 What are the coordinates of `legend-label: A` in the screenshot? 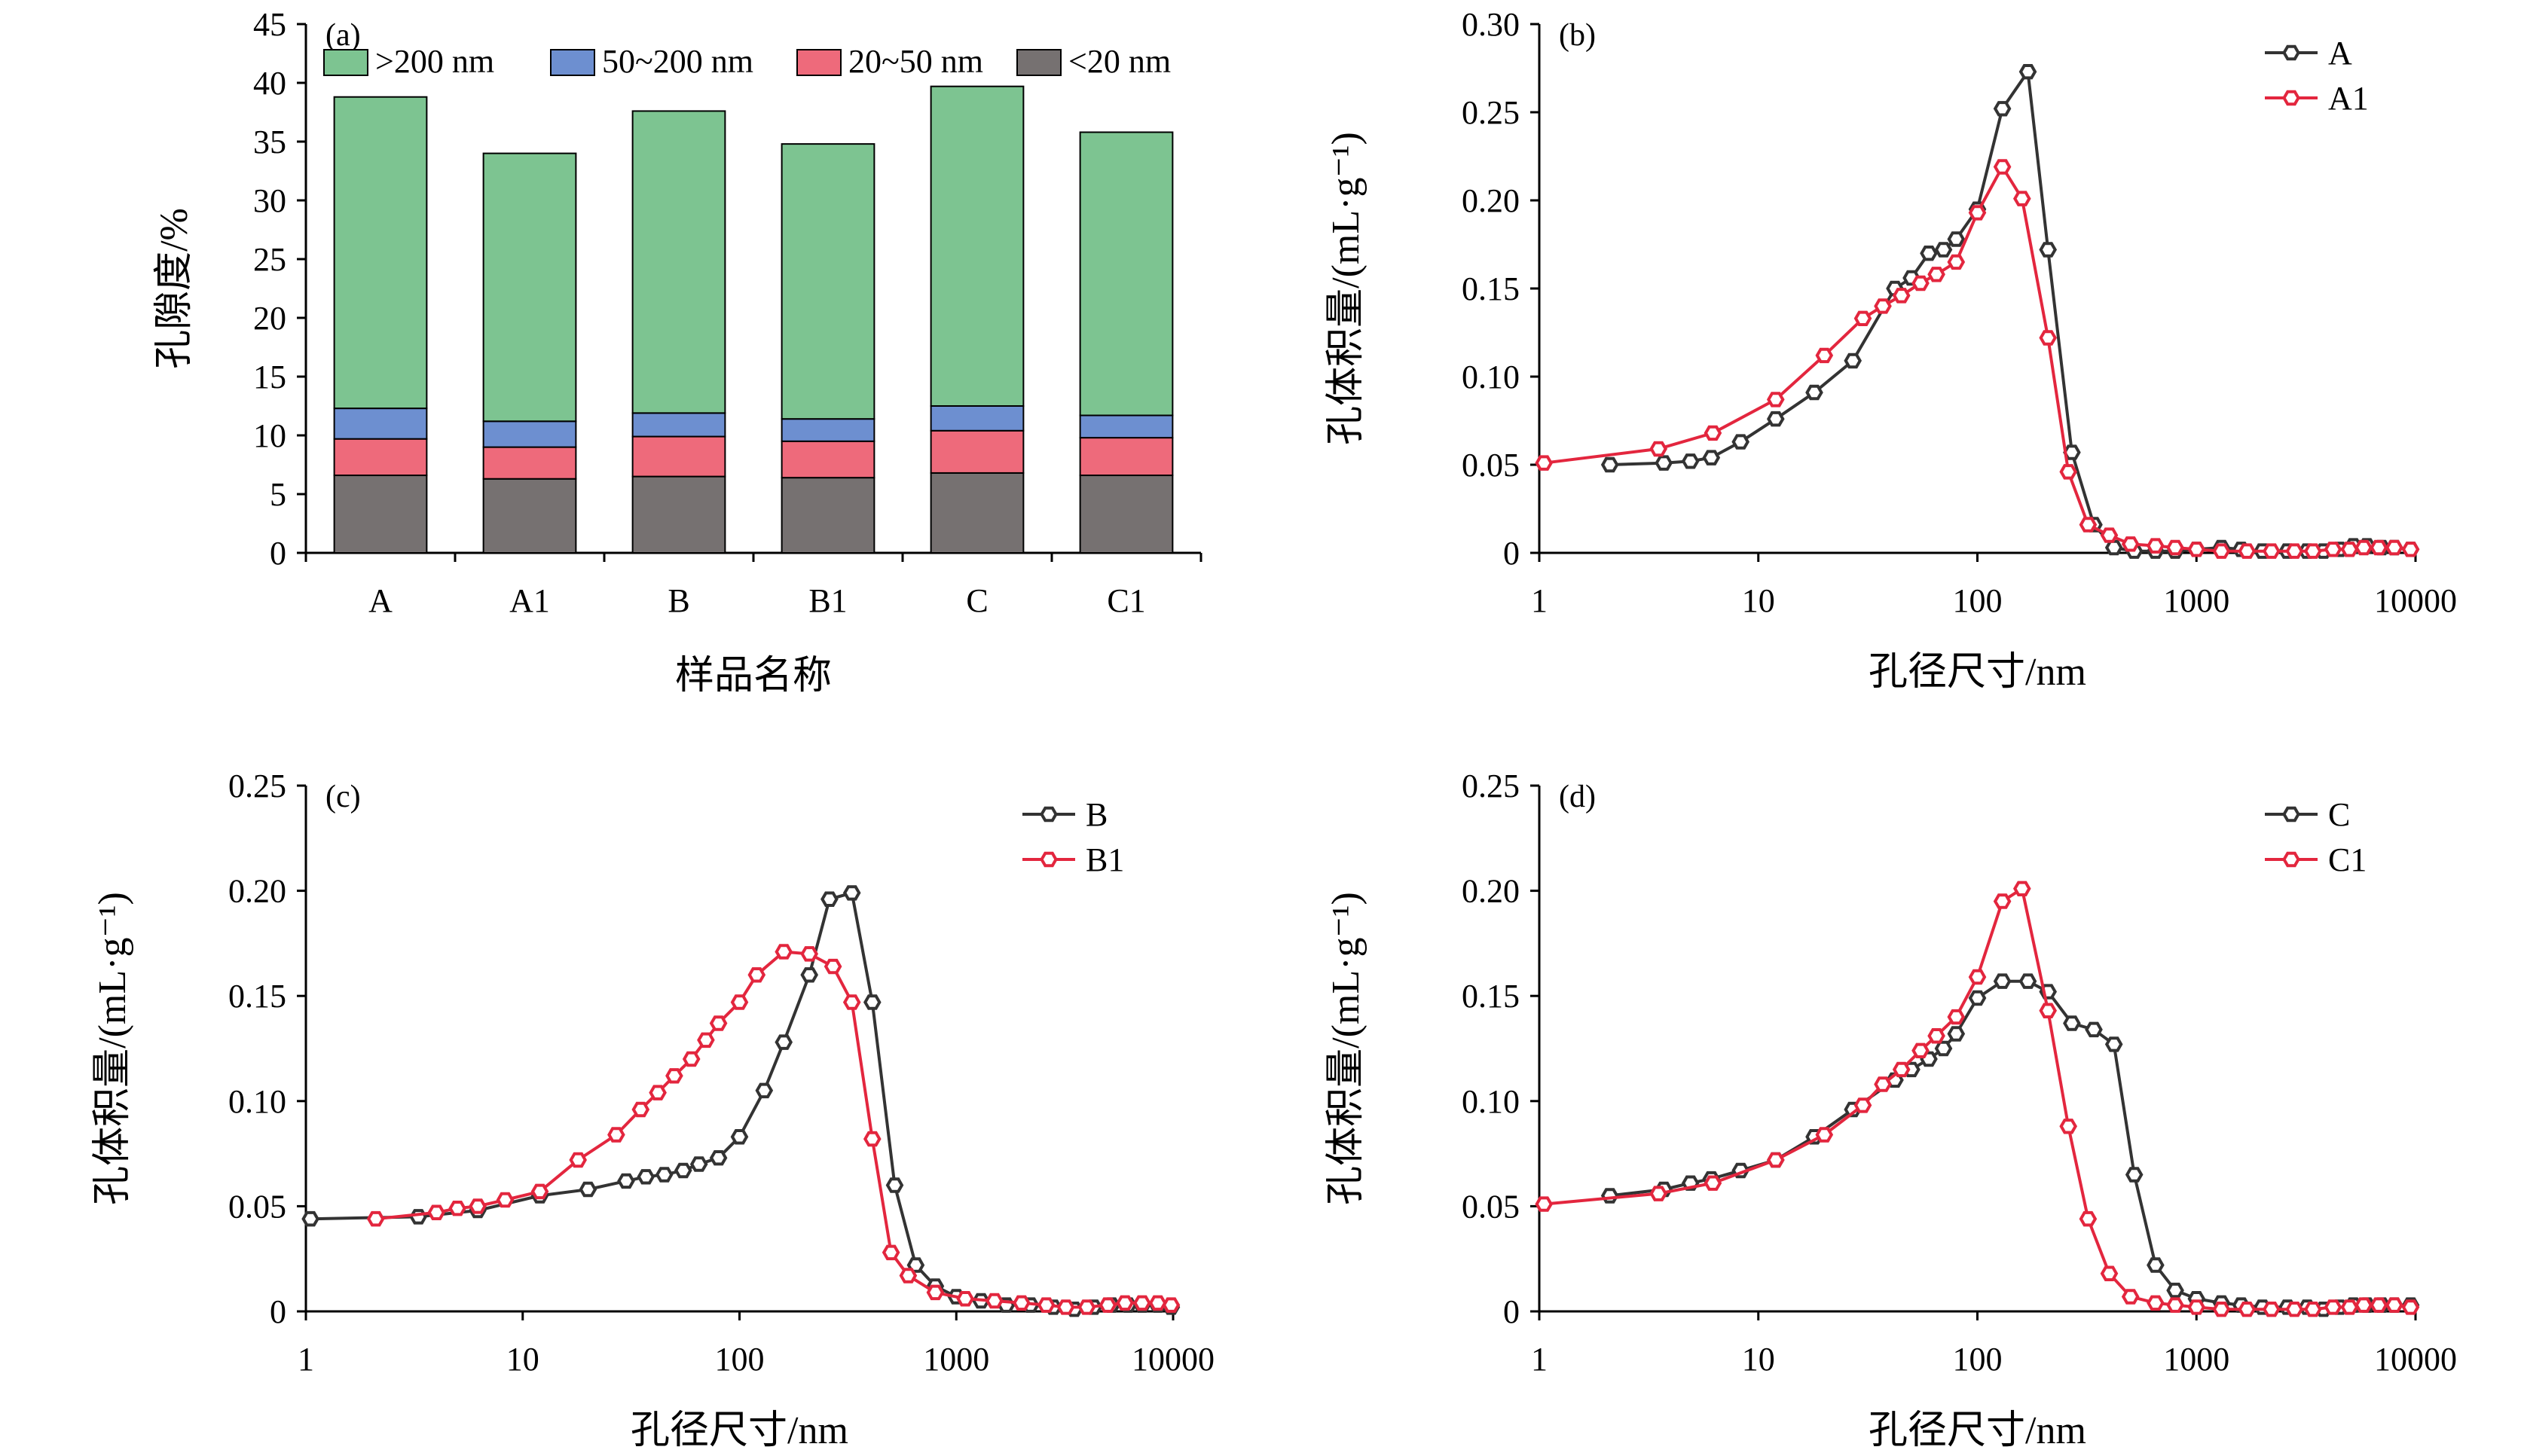 It's located at (2340, 53).